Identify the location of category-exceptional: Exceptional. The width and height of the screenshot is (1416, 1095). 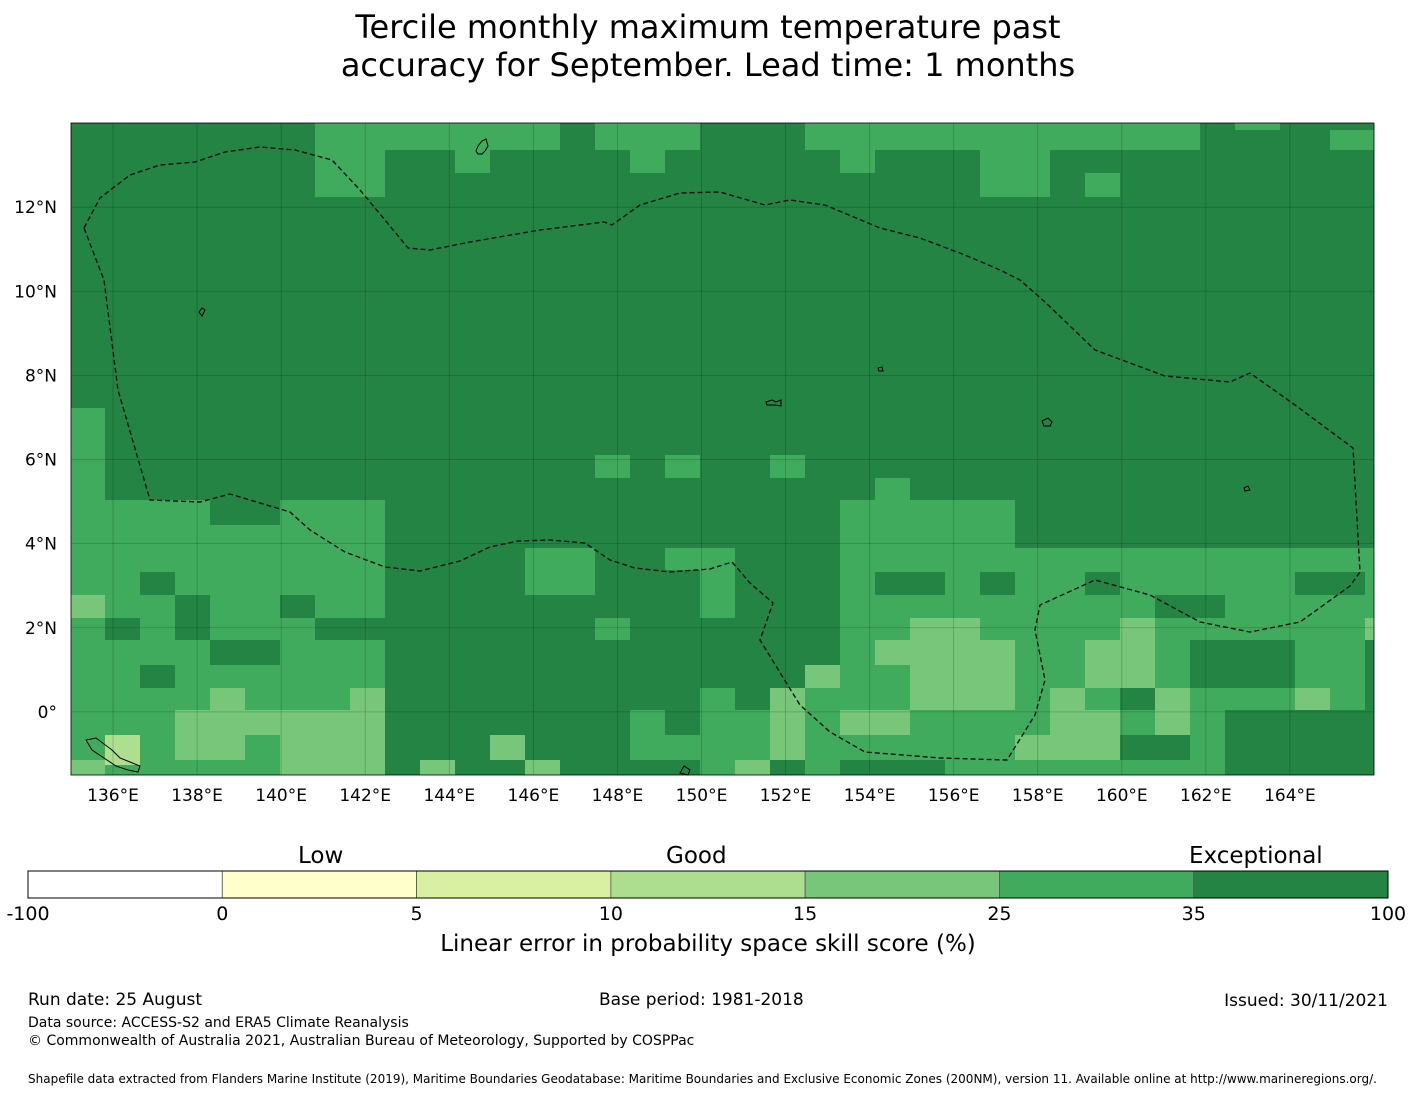
(1256, 856).